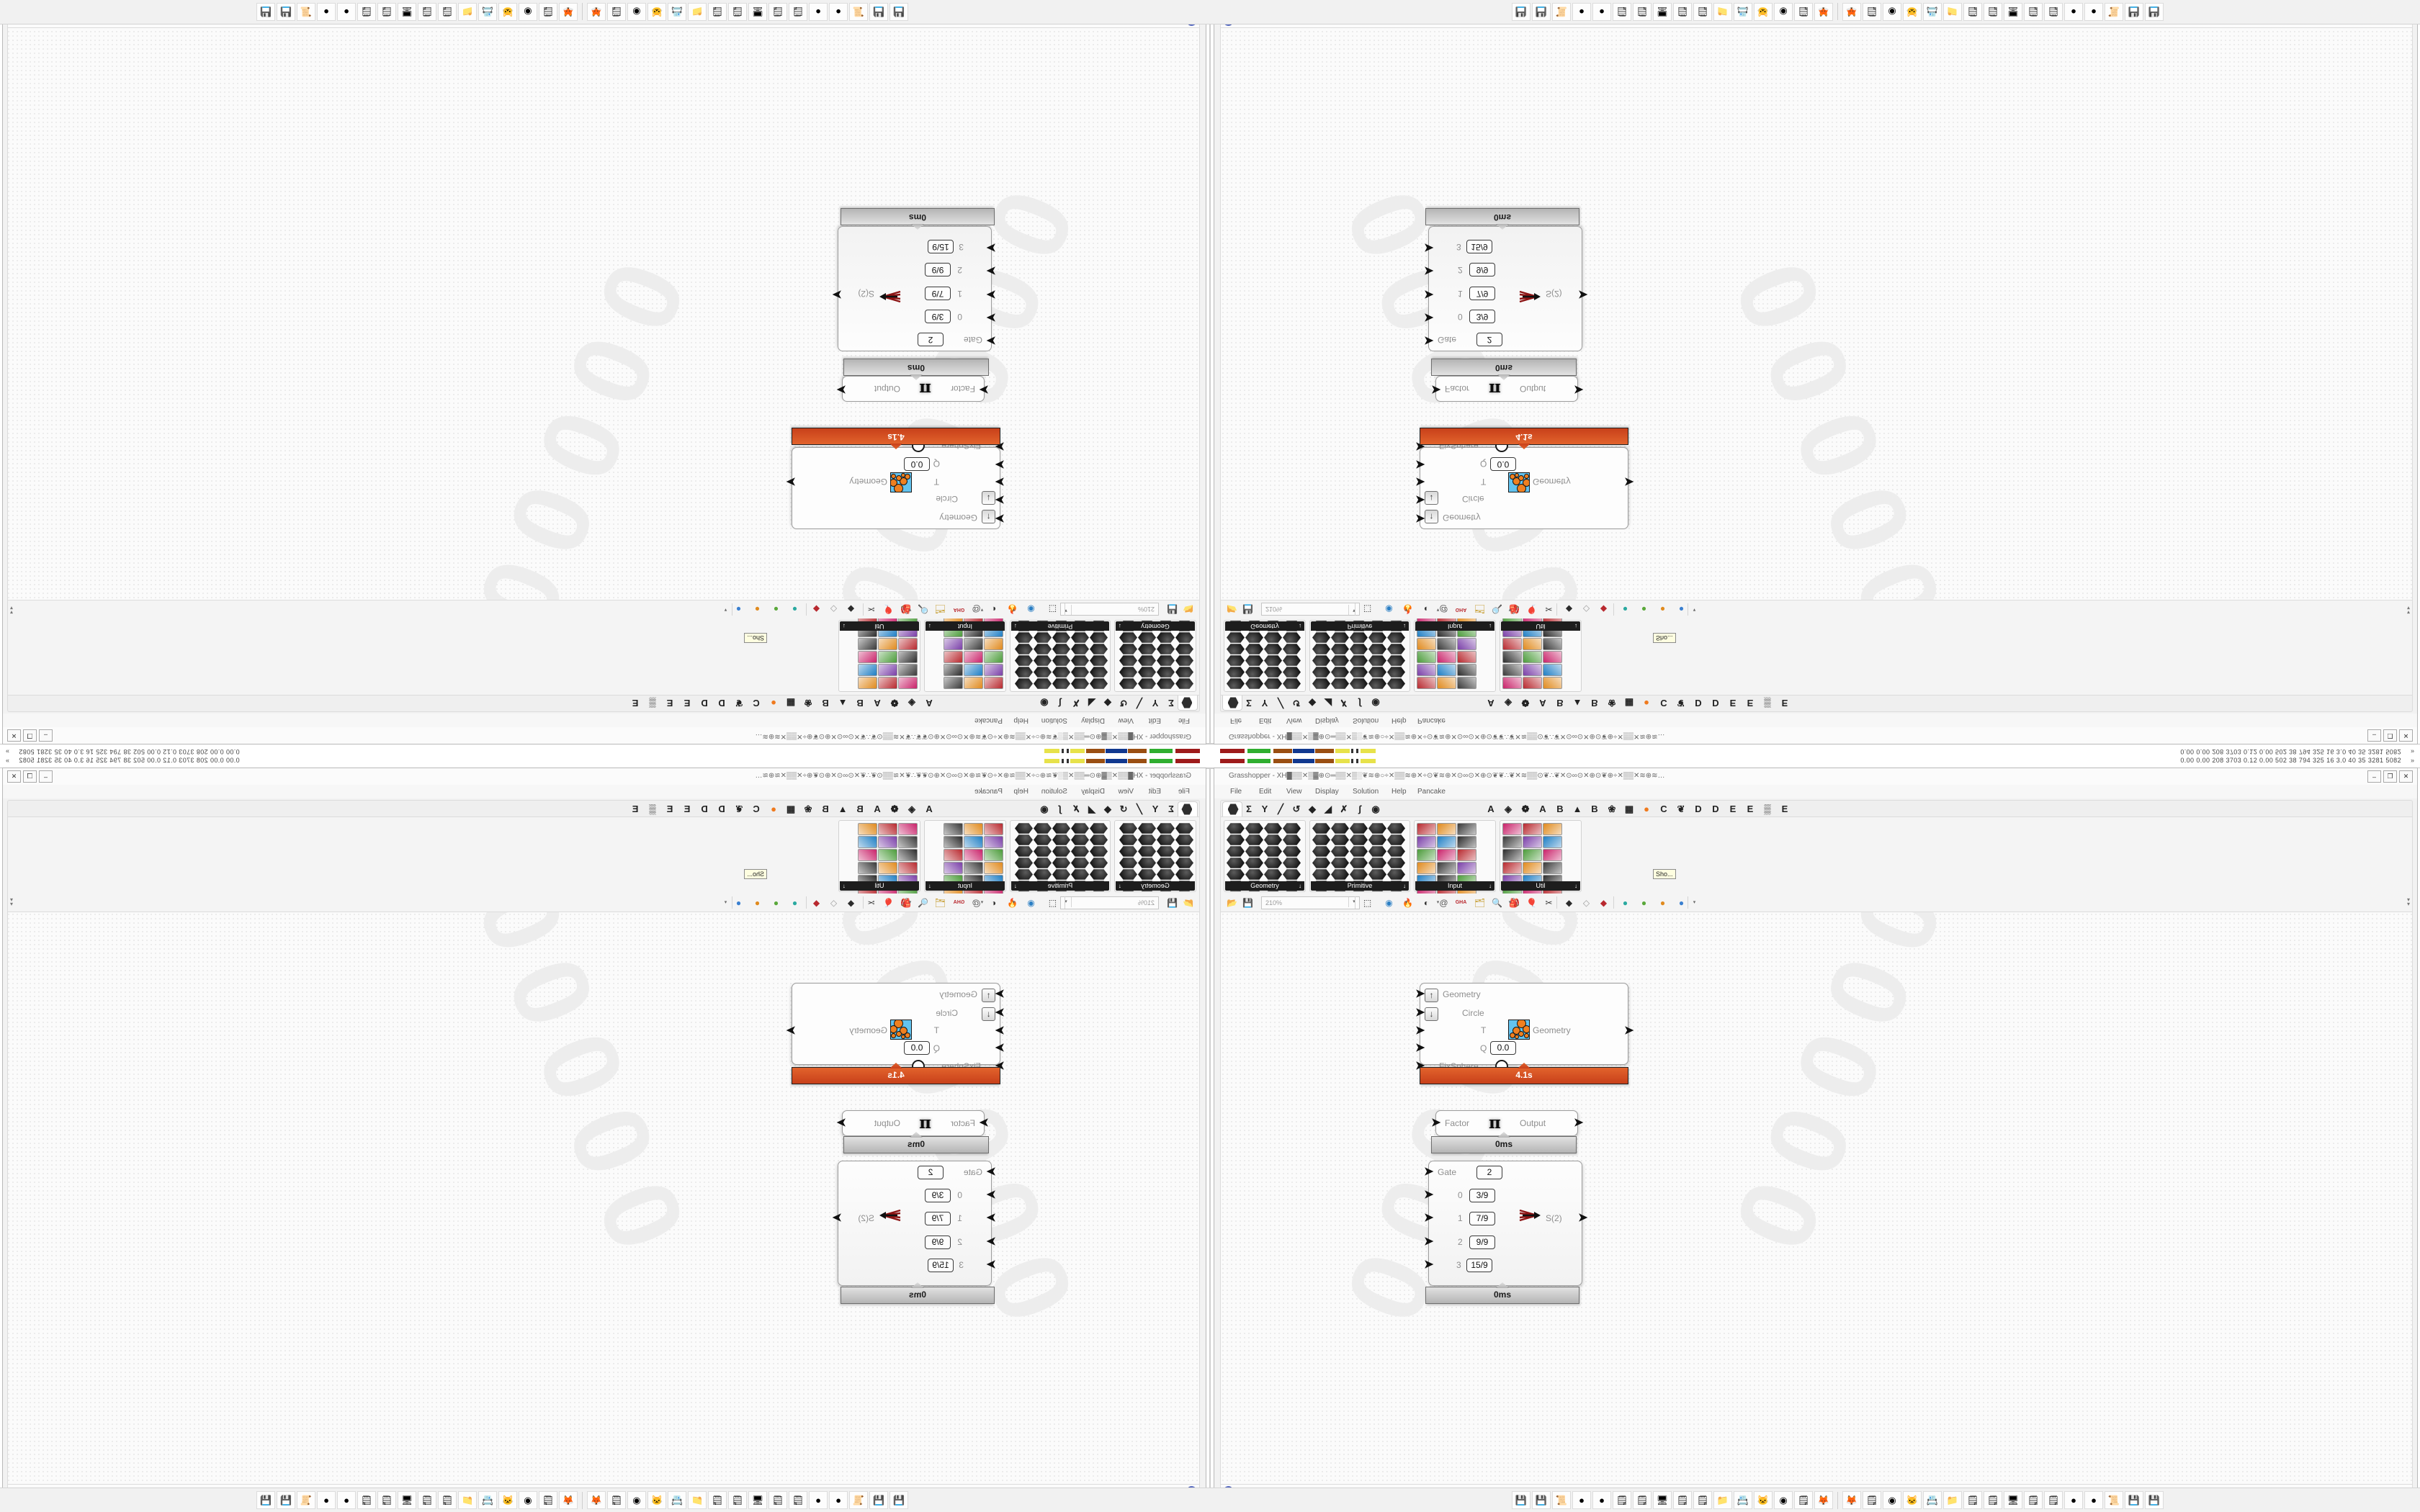 Image resolution: width=2420 pixels, height=1512 pixels. I want to click on taskbar-item-script-editor: 📜, so click(2114, 1500).